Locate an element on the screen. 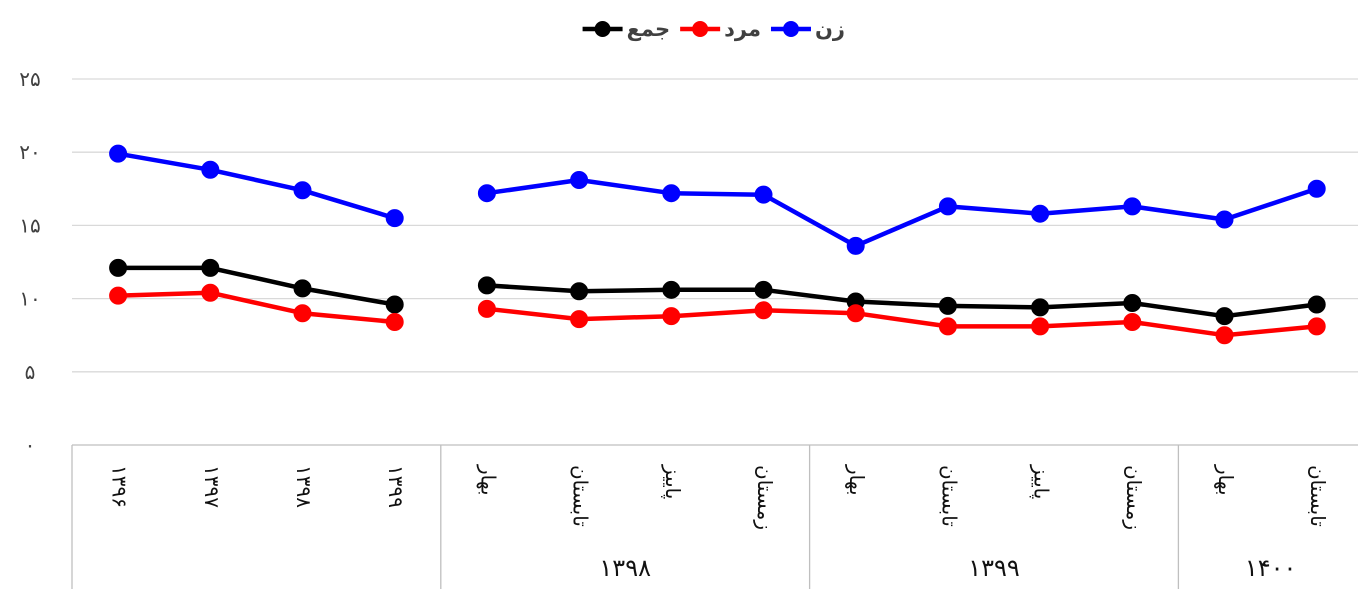 This screenshot has height=591, width=1359. series-مرد is located at coordinates (717, 314).